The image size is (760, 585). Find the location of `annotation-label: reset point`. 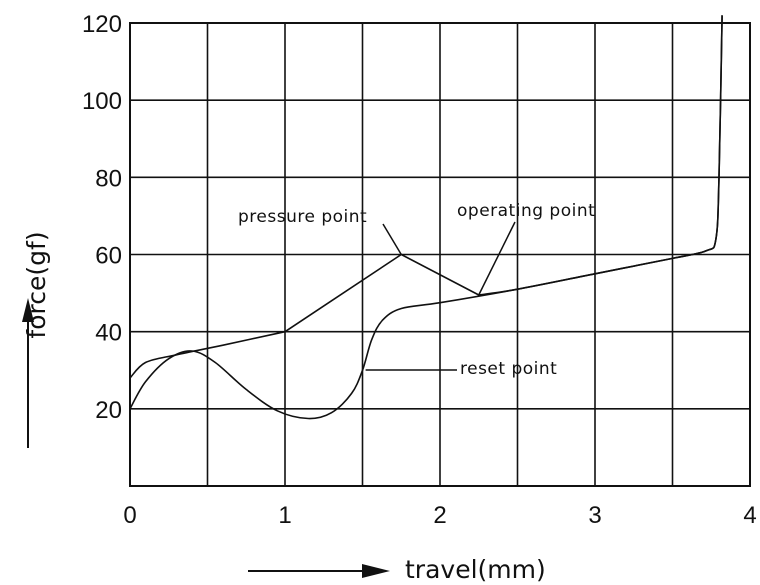

annotation-label: reset point is located at coordinates (508, 369).